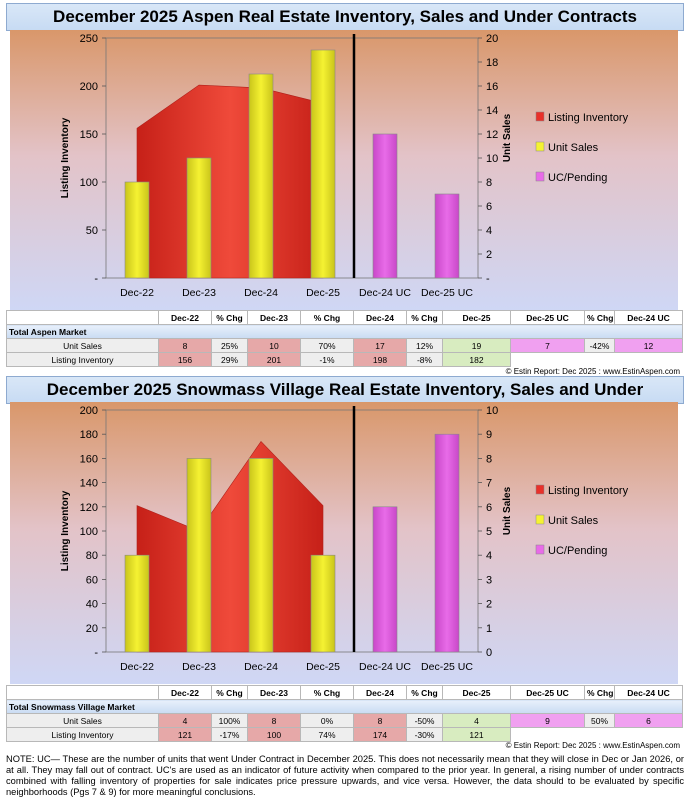 The width and height of the screenshot is (688, 800). What do you see at coordinates (261, 293) in the screenshot?
I see `x-tick-label: Dec-24` at bounding box center [261, 293].